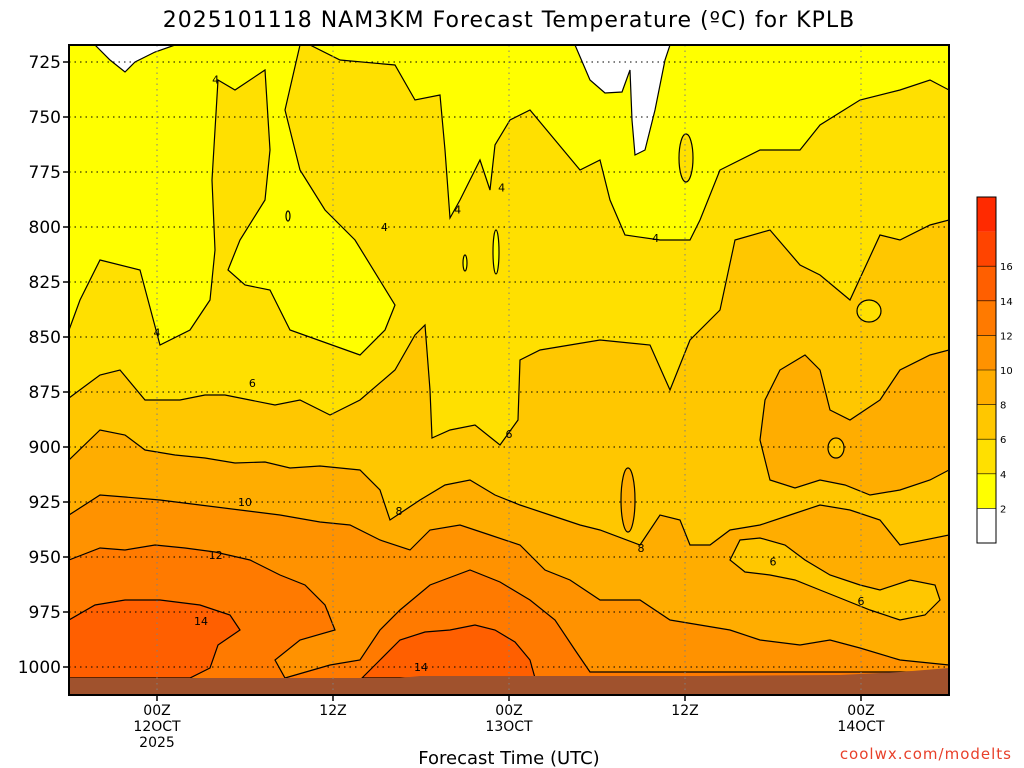 This screenshot has width=1024, height=768. I want to click on colorbar-tick-label: 4, so click(1003, 475).